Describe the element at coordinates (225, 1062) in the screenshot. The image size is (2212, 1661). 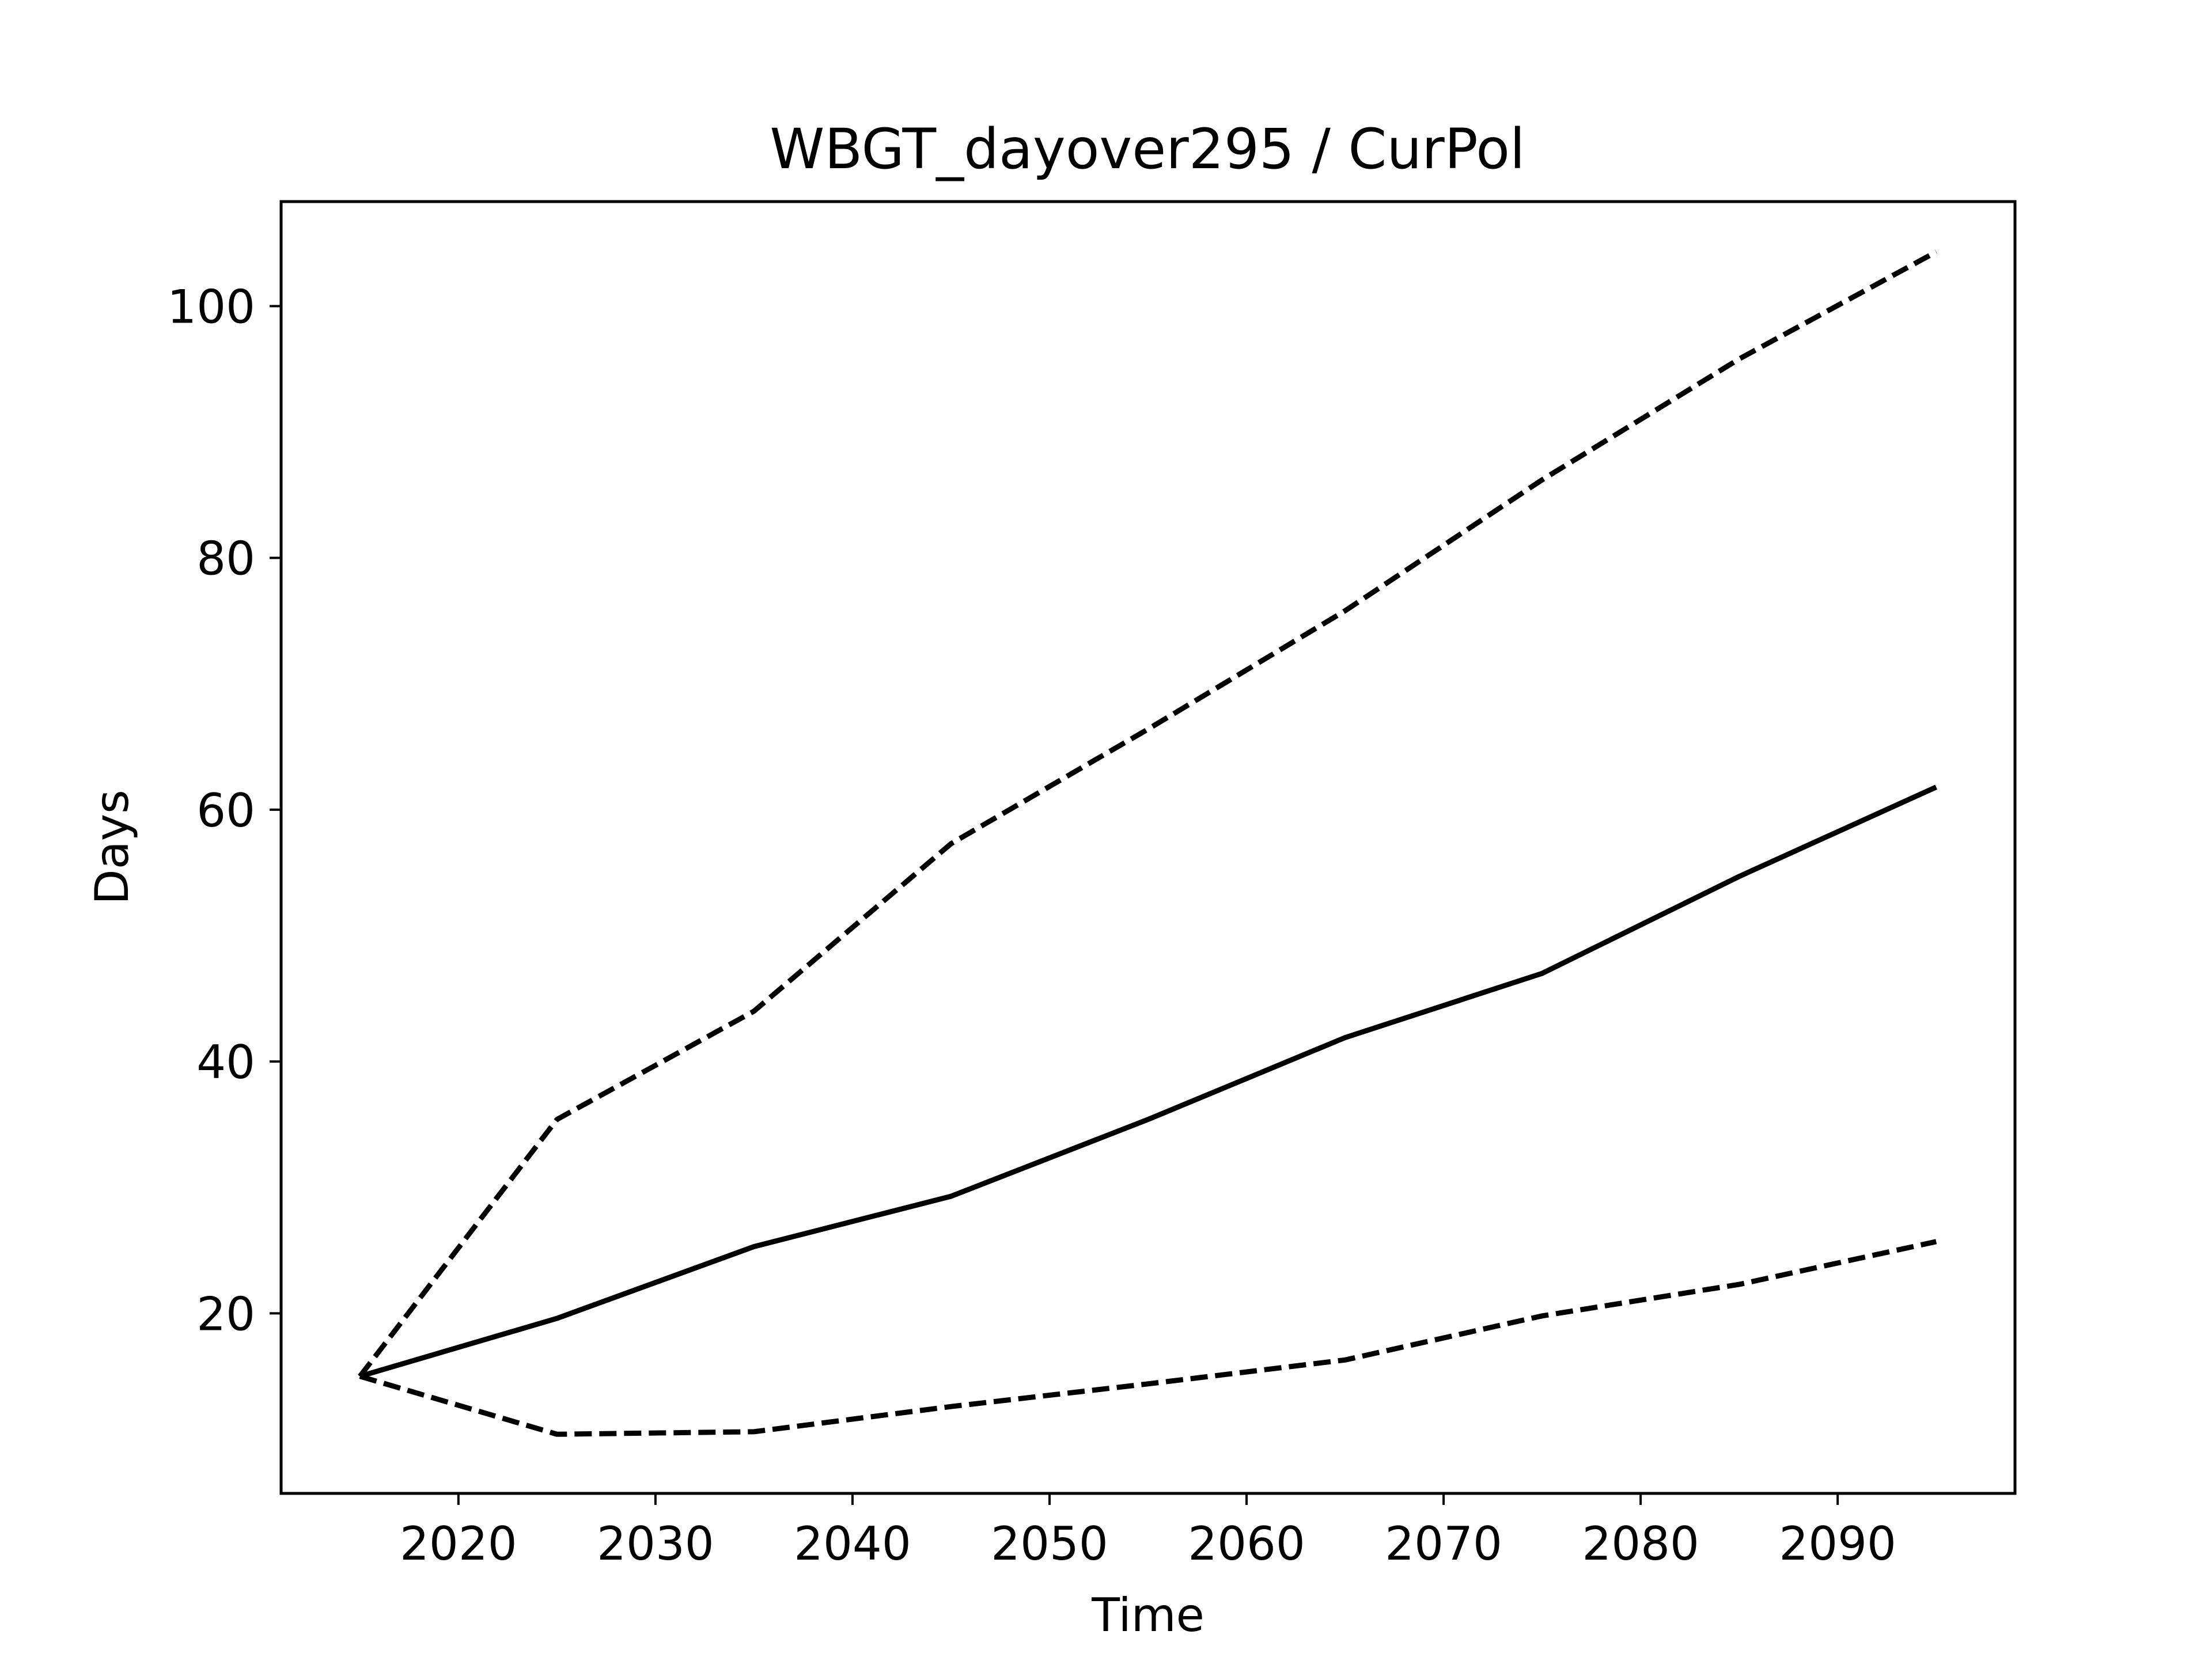
I see `y-tick-label: 40` at that location.